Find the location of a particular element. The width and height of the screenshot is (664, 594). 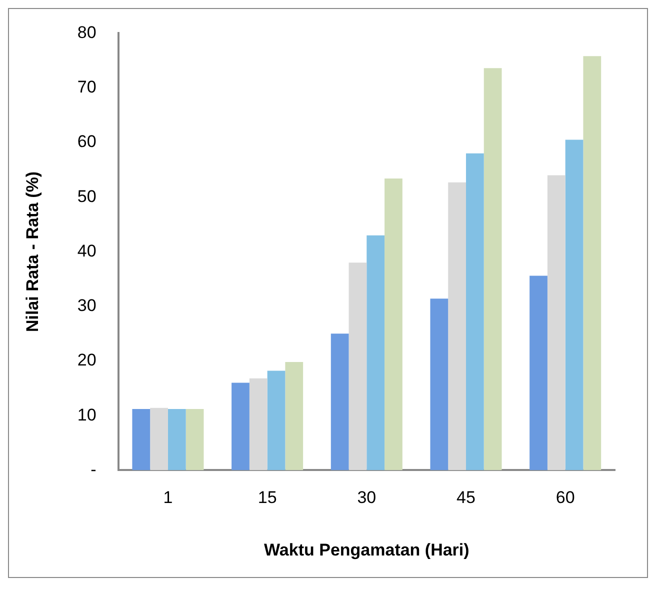

y-tick-label: 50 is located at coordinates (86, 196).